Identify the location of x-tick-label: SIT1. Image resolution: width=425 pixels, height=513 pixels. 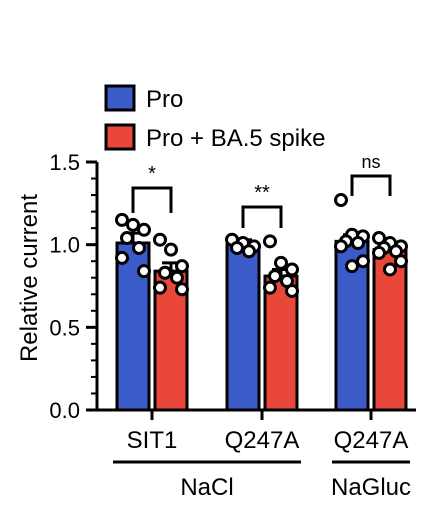
(152, 440).